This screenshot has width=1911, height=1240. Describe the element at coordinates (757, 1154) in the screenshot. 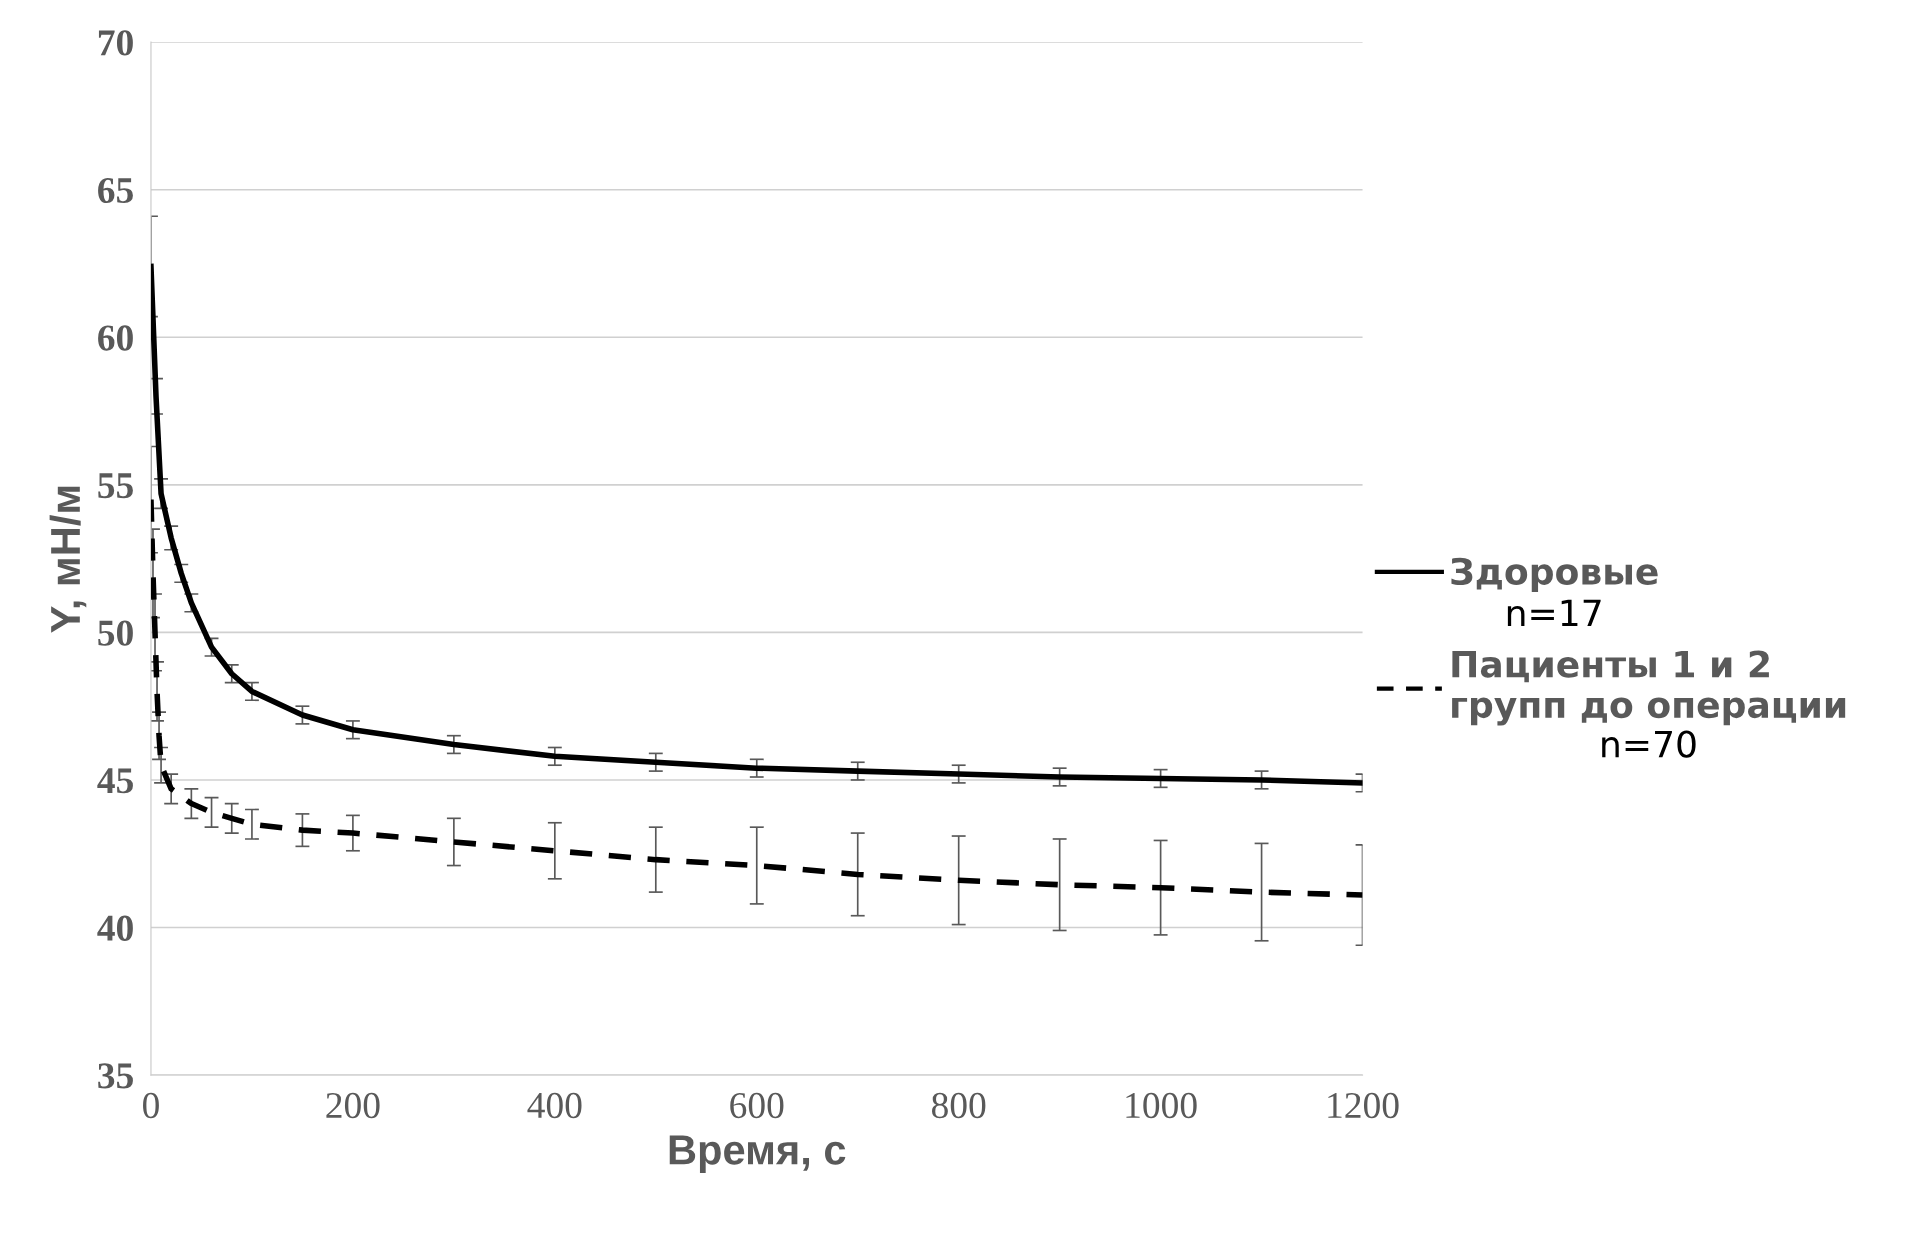

I see `x-axis-title: Время, с` at that location.